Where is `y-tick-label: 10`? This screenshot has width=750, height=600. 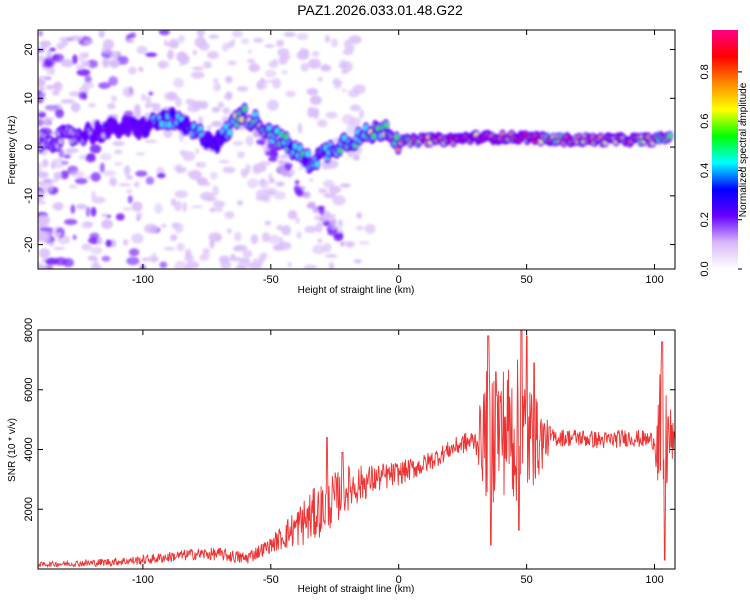 y-tick-label: 10 is located at coordinates (29, 98).